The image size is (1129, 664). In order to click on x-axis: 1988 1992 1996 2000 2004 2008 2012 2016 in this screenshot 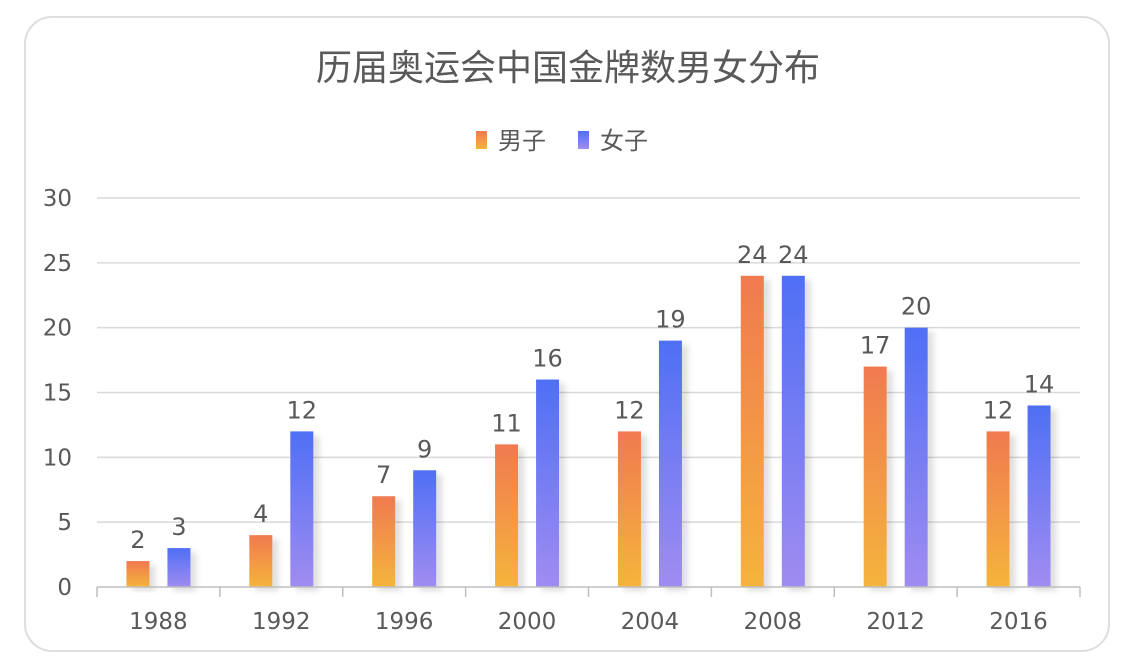, I will do `click(588, 610)`.